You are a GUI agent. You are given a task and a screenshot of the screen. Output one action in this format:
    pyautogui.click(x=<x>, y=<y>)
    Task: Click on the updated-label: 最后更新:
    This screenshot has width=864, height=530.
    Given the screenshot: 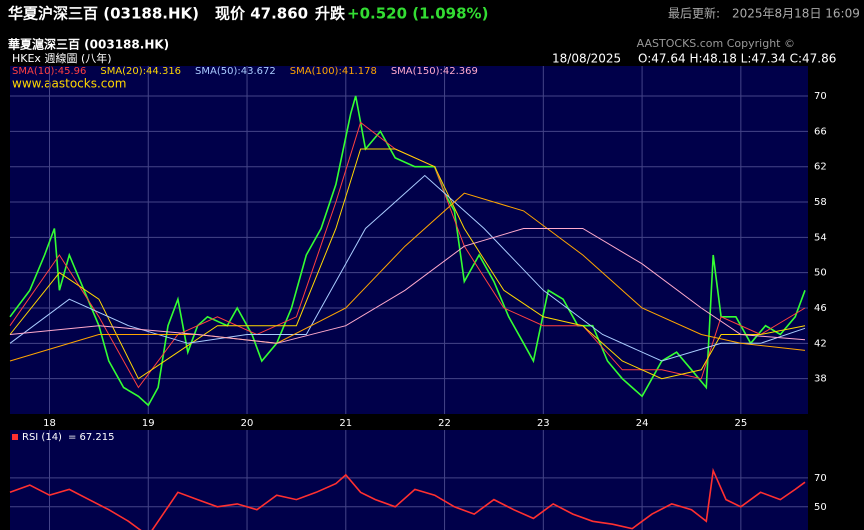 What is the action you would take?
    pyautogui.click(x=694, y=13)
    